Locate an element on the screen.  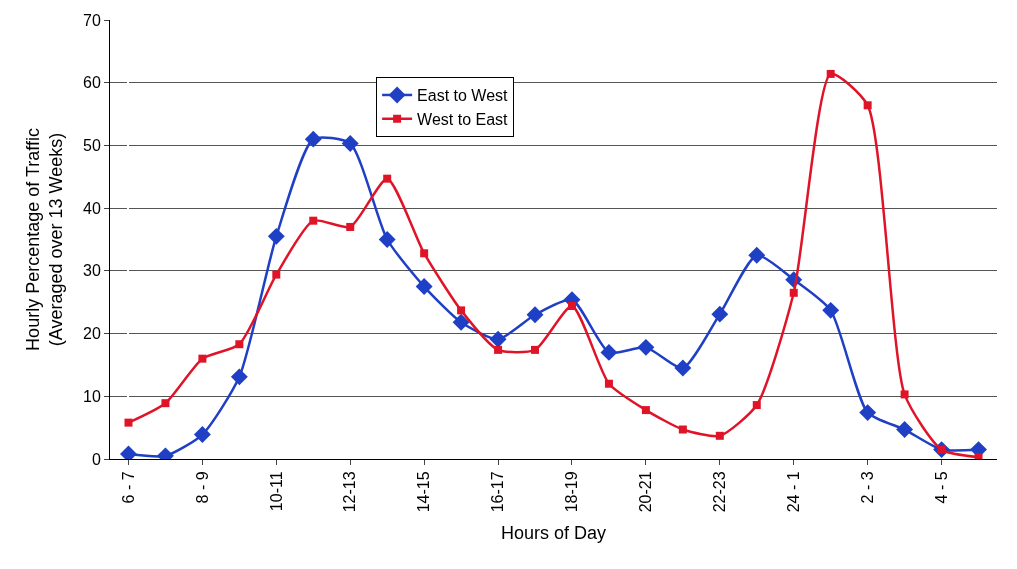
x-tick-label: 12-13 is located at coordinates (350, 492).